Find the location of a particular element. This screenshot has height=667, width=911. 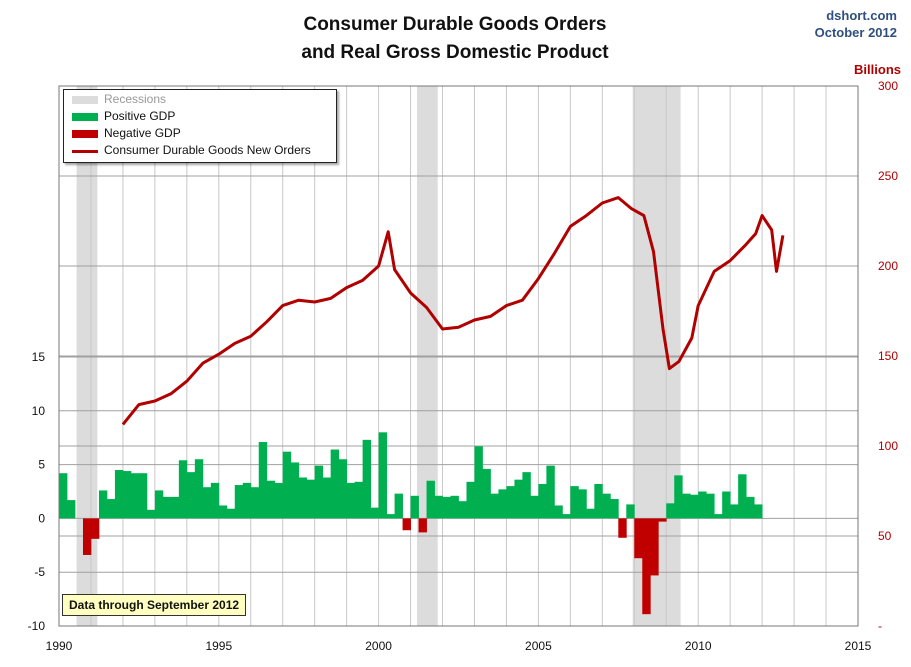

legend-swatch-negative-gdp is located at coordinates (85, 134).